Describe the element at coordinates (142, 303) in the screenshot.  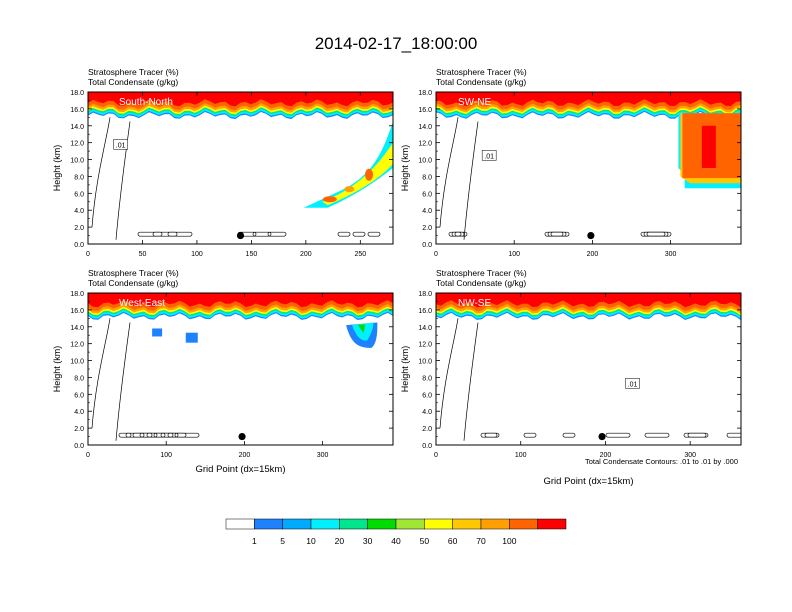
I see `panel-title: West-East` at that location.